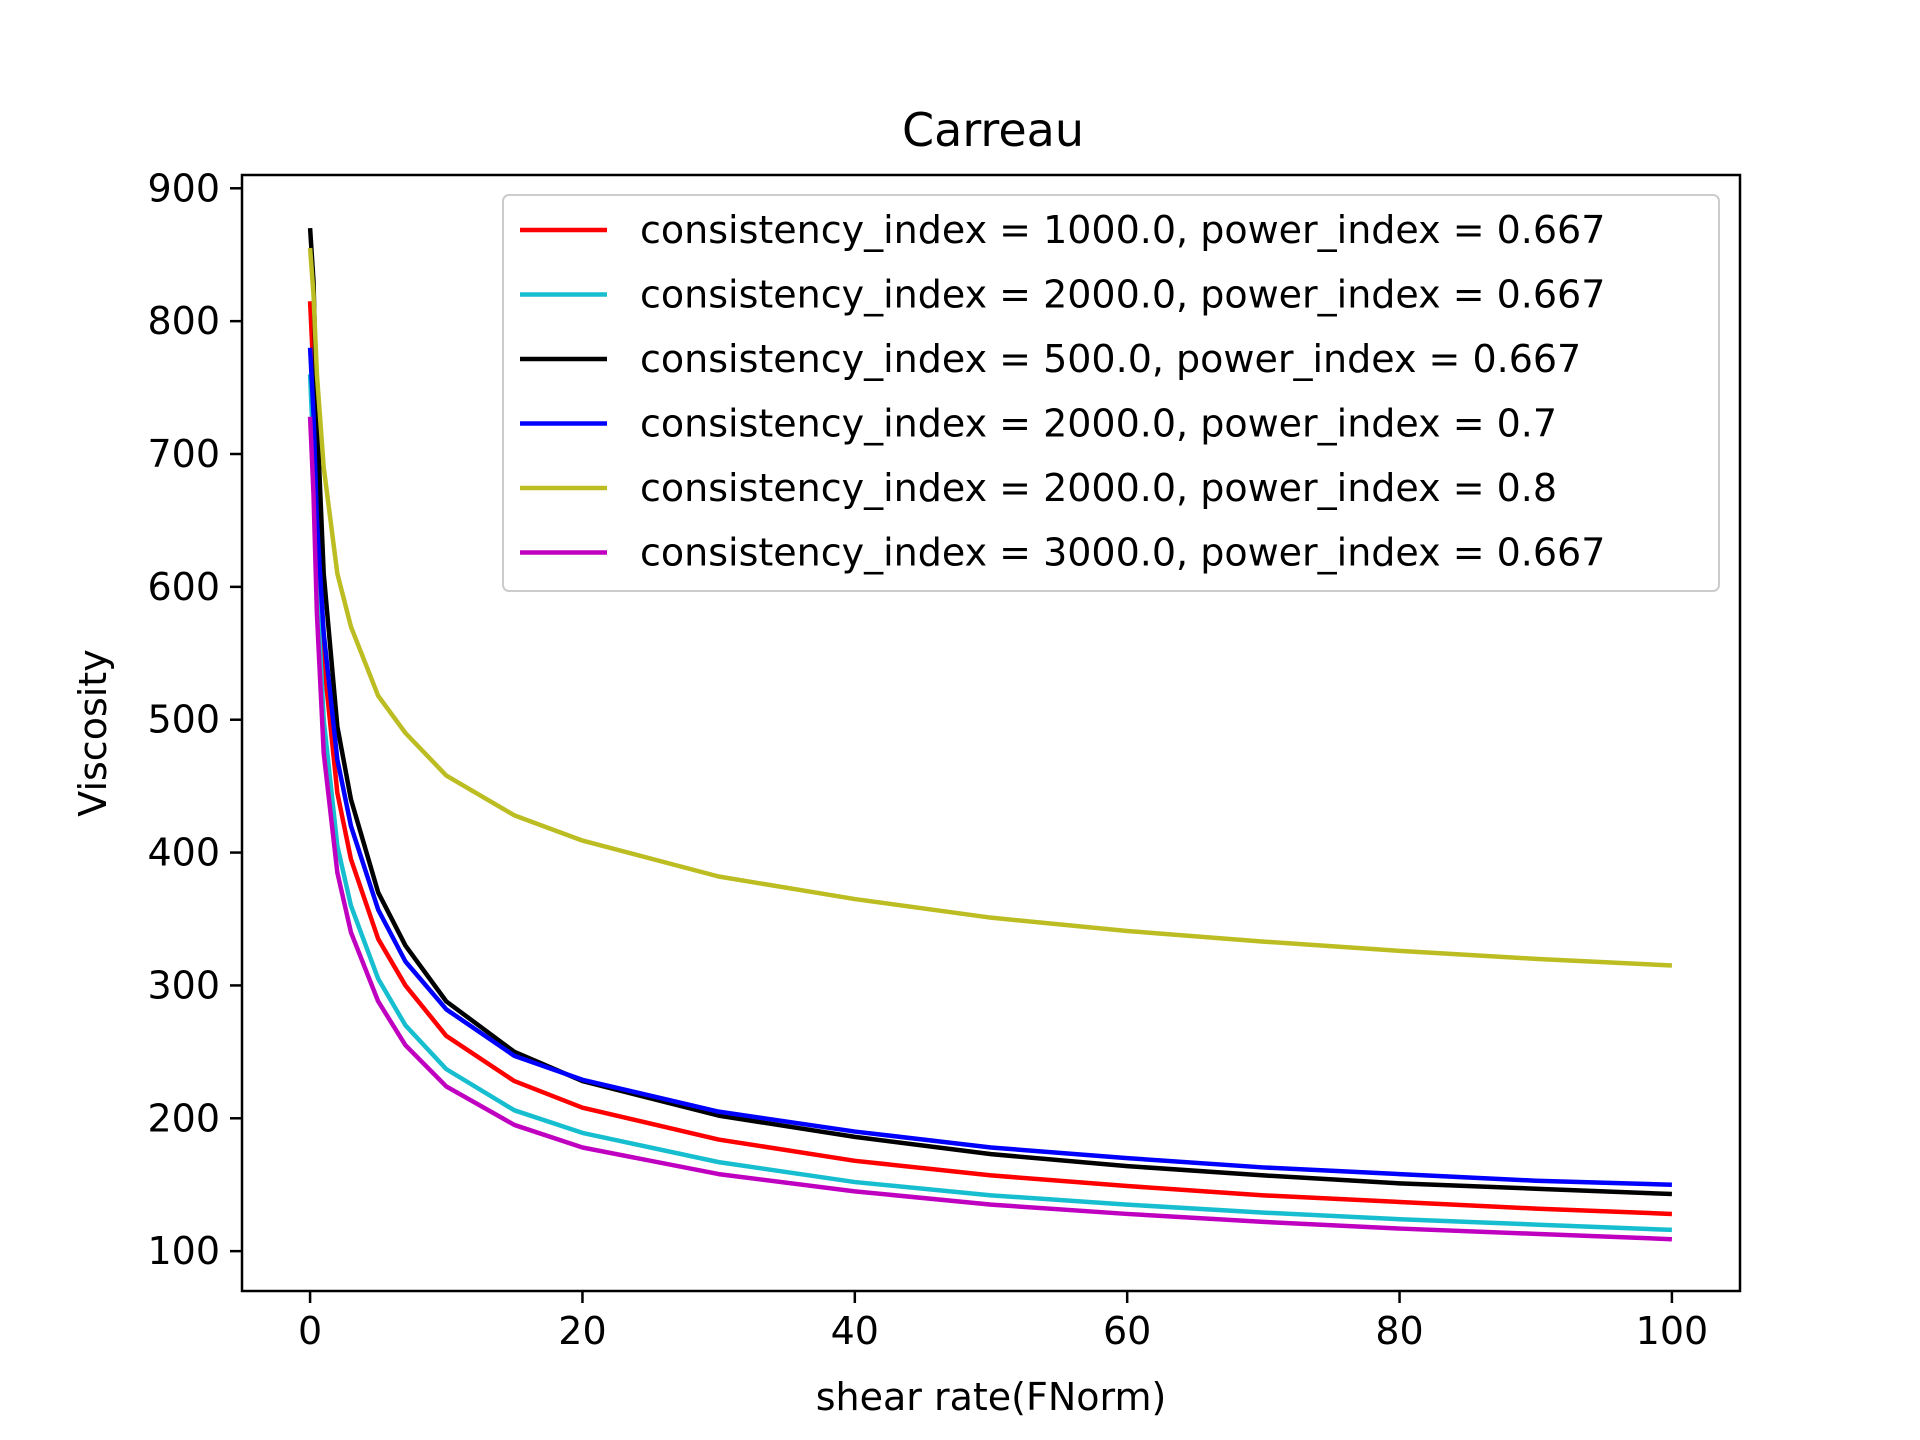  Describe the element at coordinates (183, 1251) in the screenshot. I see `y-tick-label: 100` at that location.